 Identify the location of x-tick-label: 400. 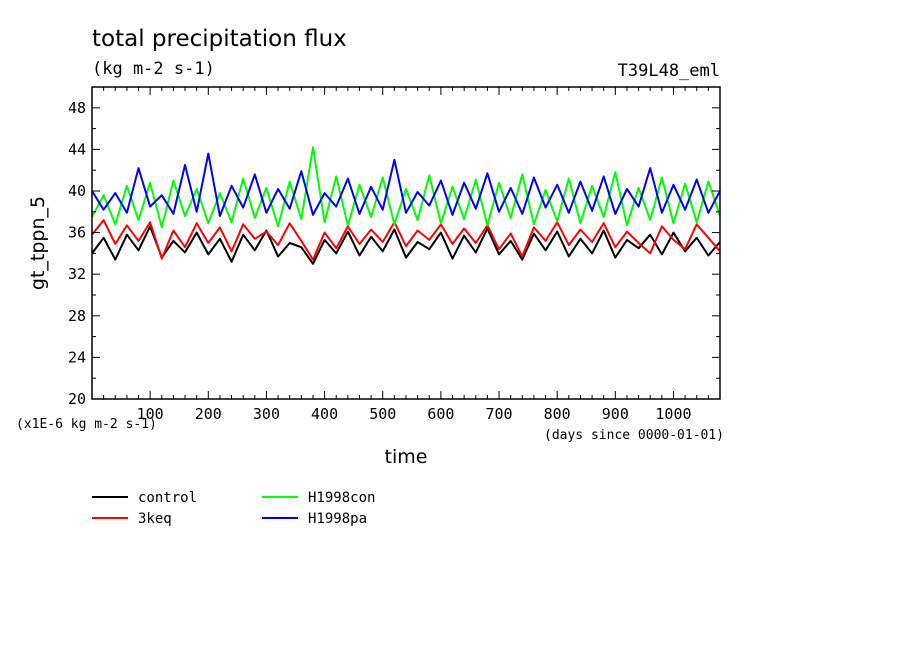
(324, 414).